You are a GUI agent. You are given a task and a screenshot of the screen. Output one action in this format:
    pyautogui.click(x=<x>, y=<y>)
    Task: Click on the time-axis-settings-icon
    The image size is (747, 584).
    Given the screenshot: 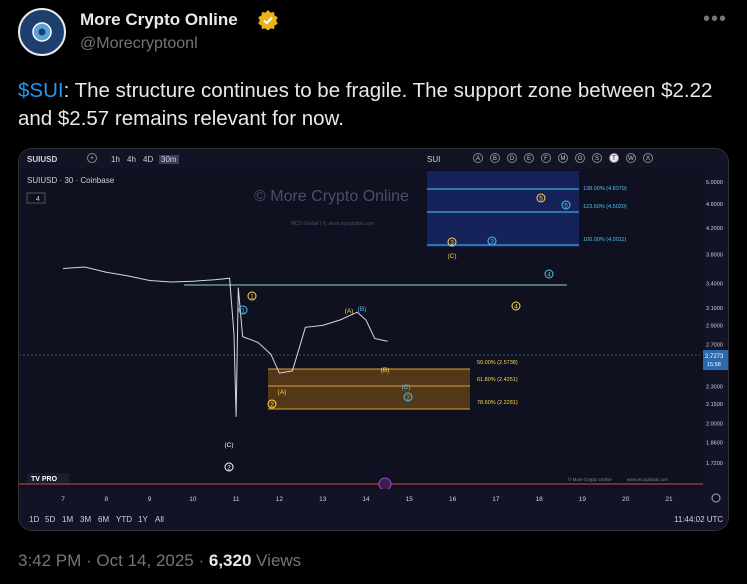 What is the action you would take?
    pyautogui.click(x=716, y=498)
    